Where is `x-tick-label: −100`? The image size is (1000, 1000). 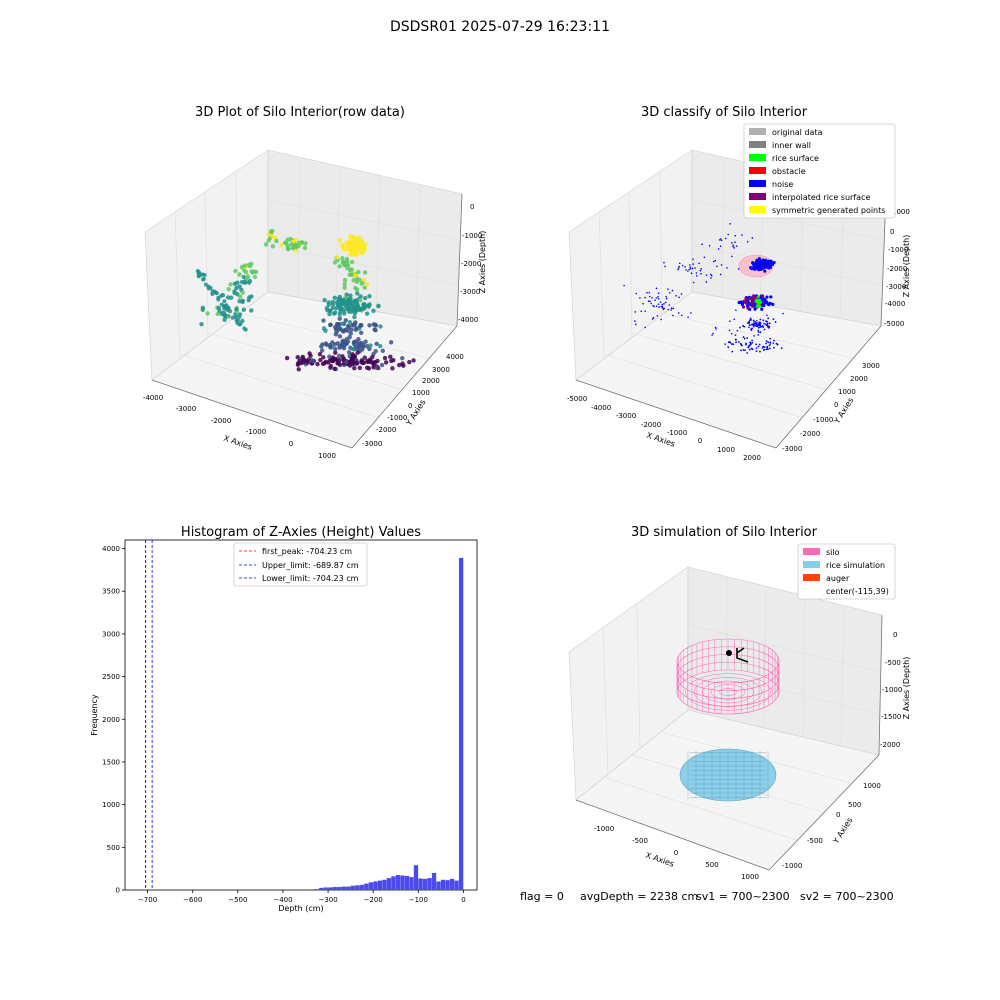 x-tick-label: −100 is located at coordinates (418, 900).